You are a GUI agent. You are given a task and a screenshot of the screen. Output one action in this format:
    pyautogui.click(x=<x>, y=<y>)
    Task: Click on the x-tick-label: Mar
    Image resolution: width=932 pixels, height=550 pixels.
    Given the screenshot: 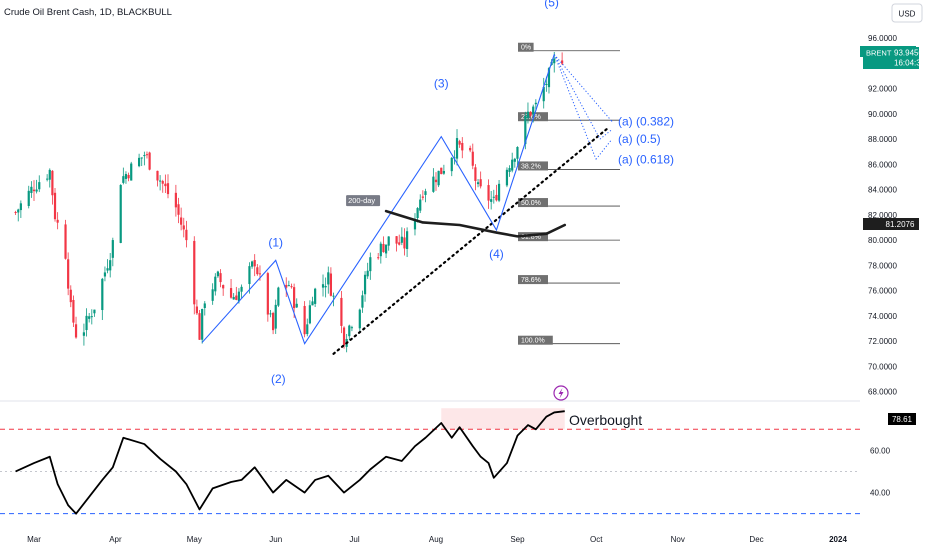 What is the action you would take?
    pyautogui.click(x=34, y=539)
    